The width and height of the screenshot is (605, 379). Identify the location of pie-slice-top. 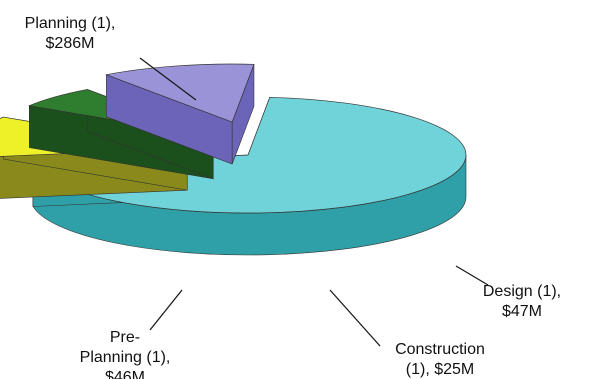
(180, 93).